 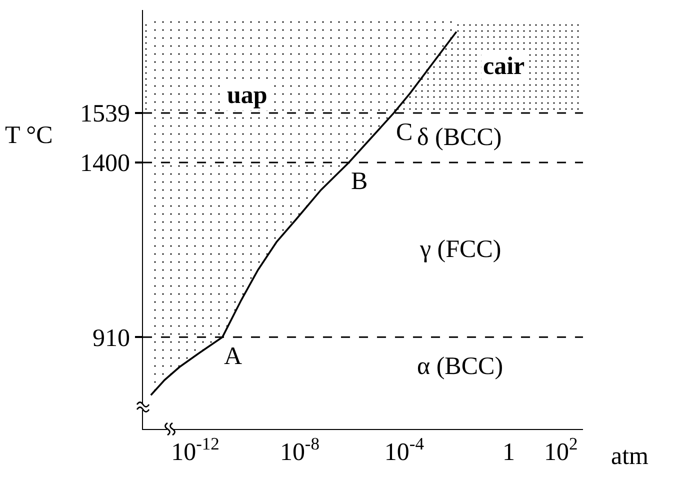 What do you see at coordinates (508, 452) in the screenshot?
I see `x-tick-label: 1` at bounding box center [508, 452].